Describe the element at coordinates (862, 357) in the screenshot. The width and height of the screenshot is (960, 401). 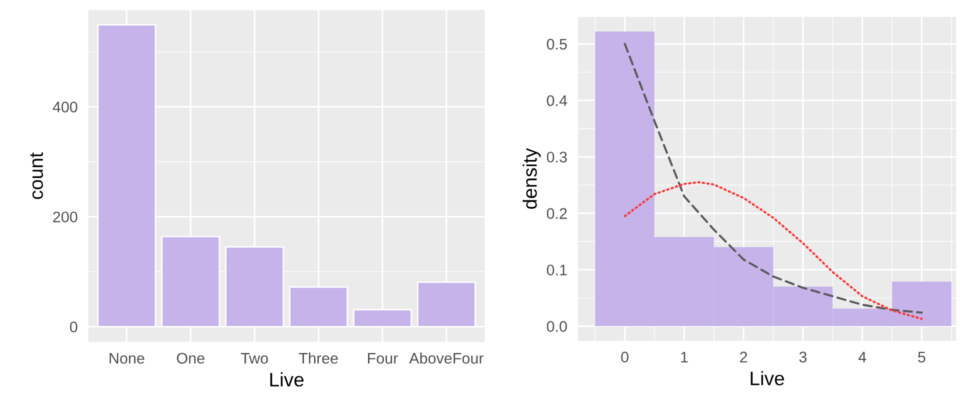
I see `x-tick-label: 4` at that location.